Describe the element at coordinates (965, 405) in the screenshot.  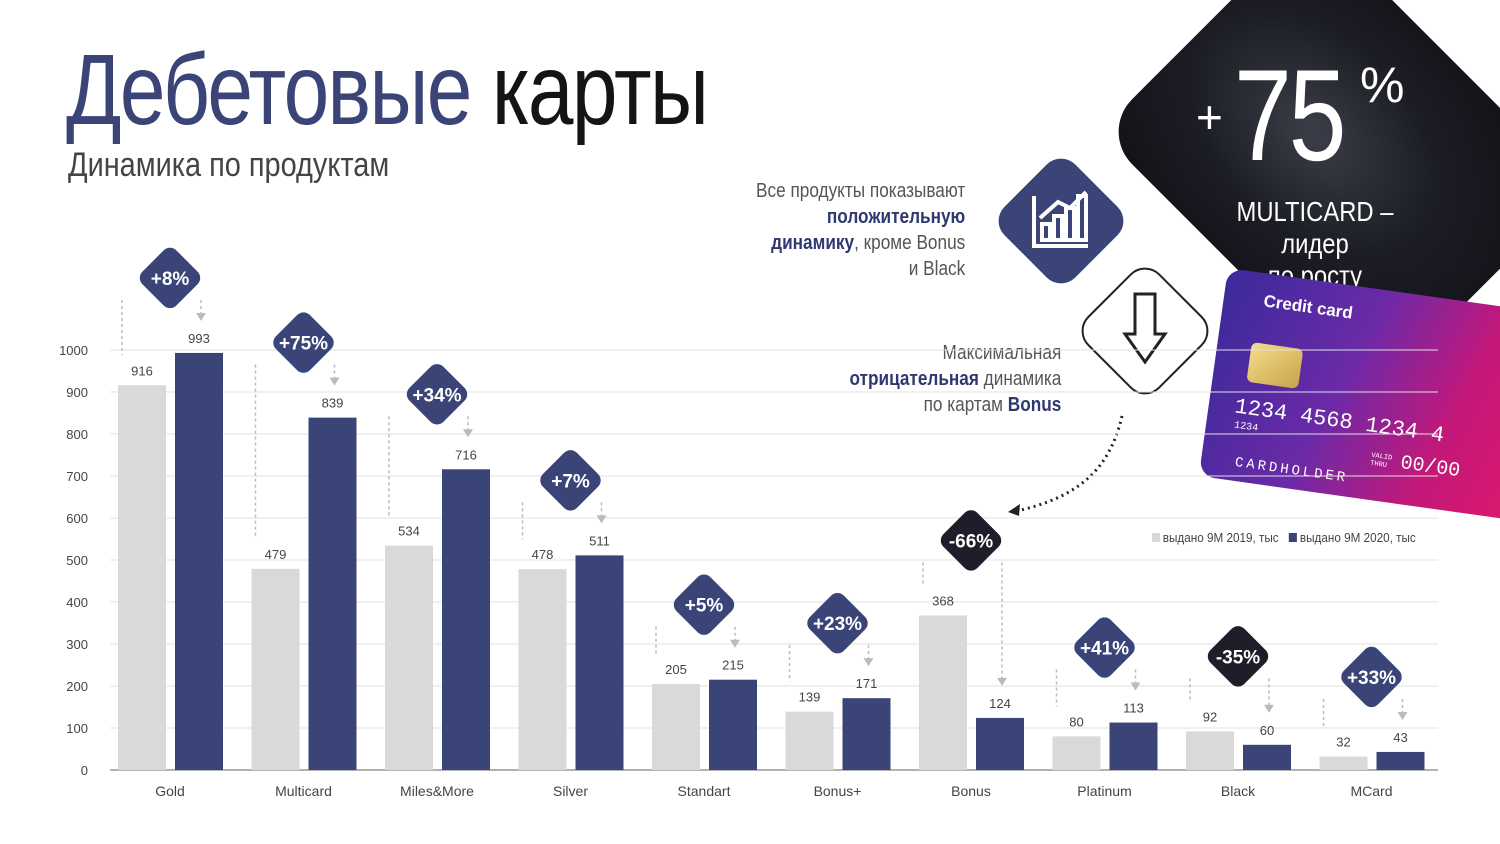
I see `note-negative-line3-rest: по картам` at that location.